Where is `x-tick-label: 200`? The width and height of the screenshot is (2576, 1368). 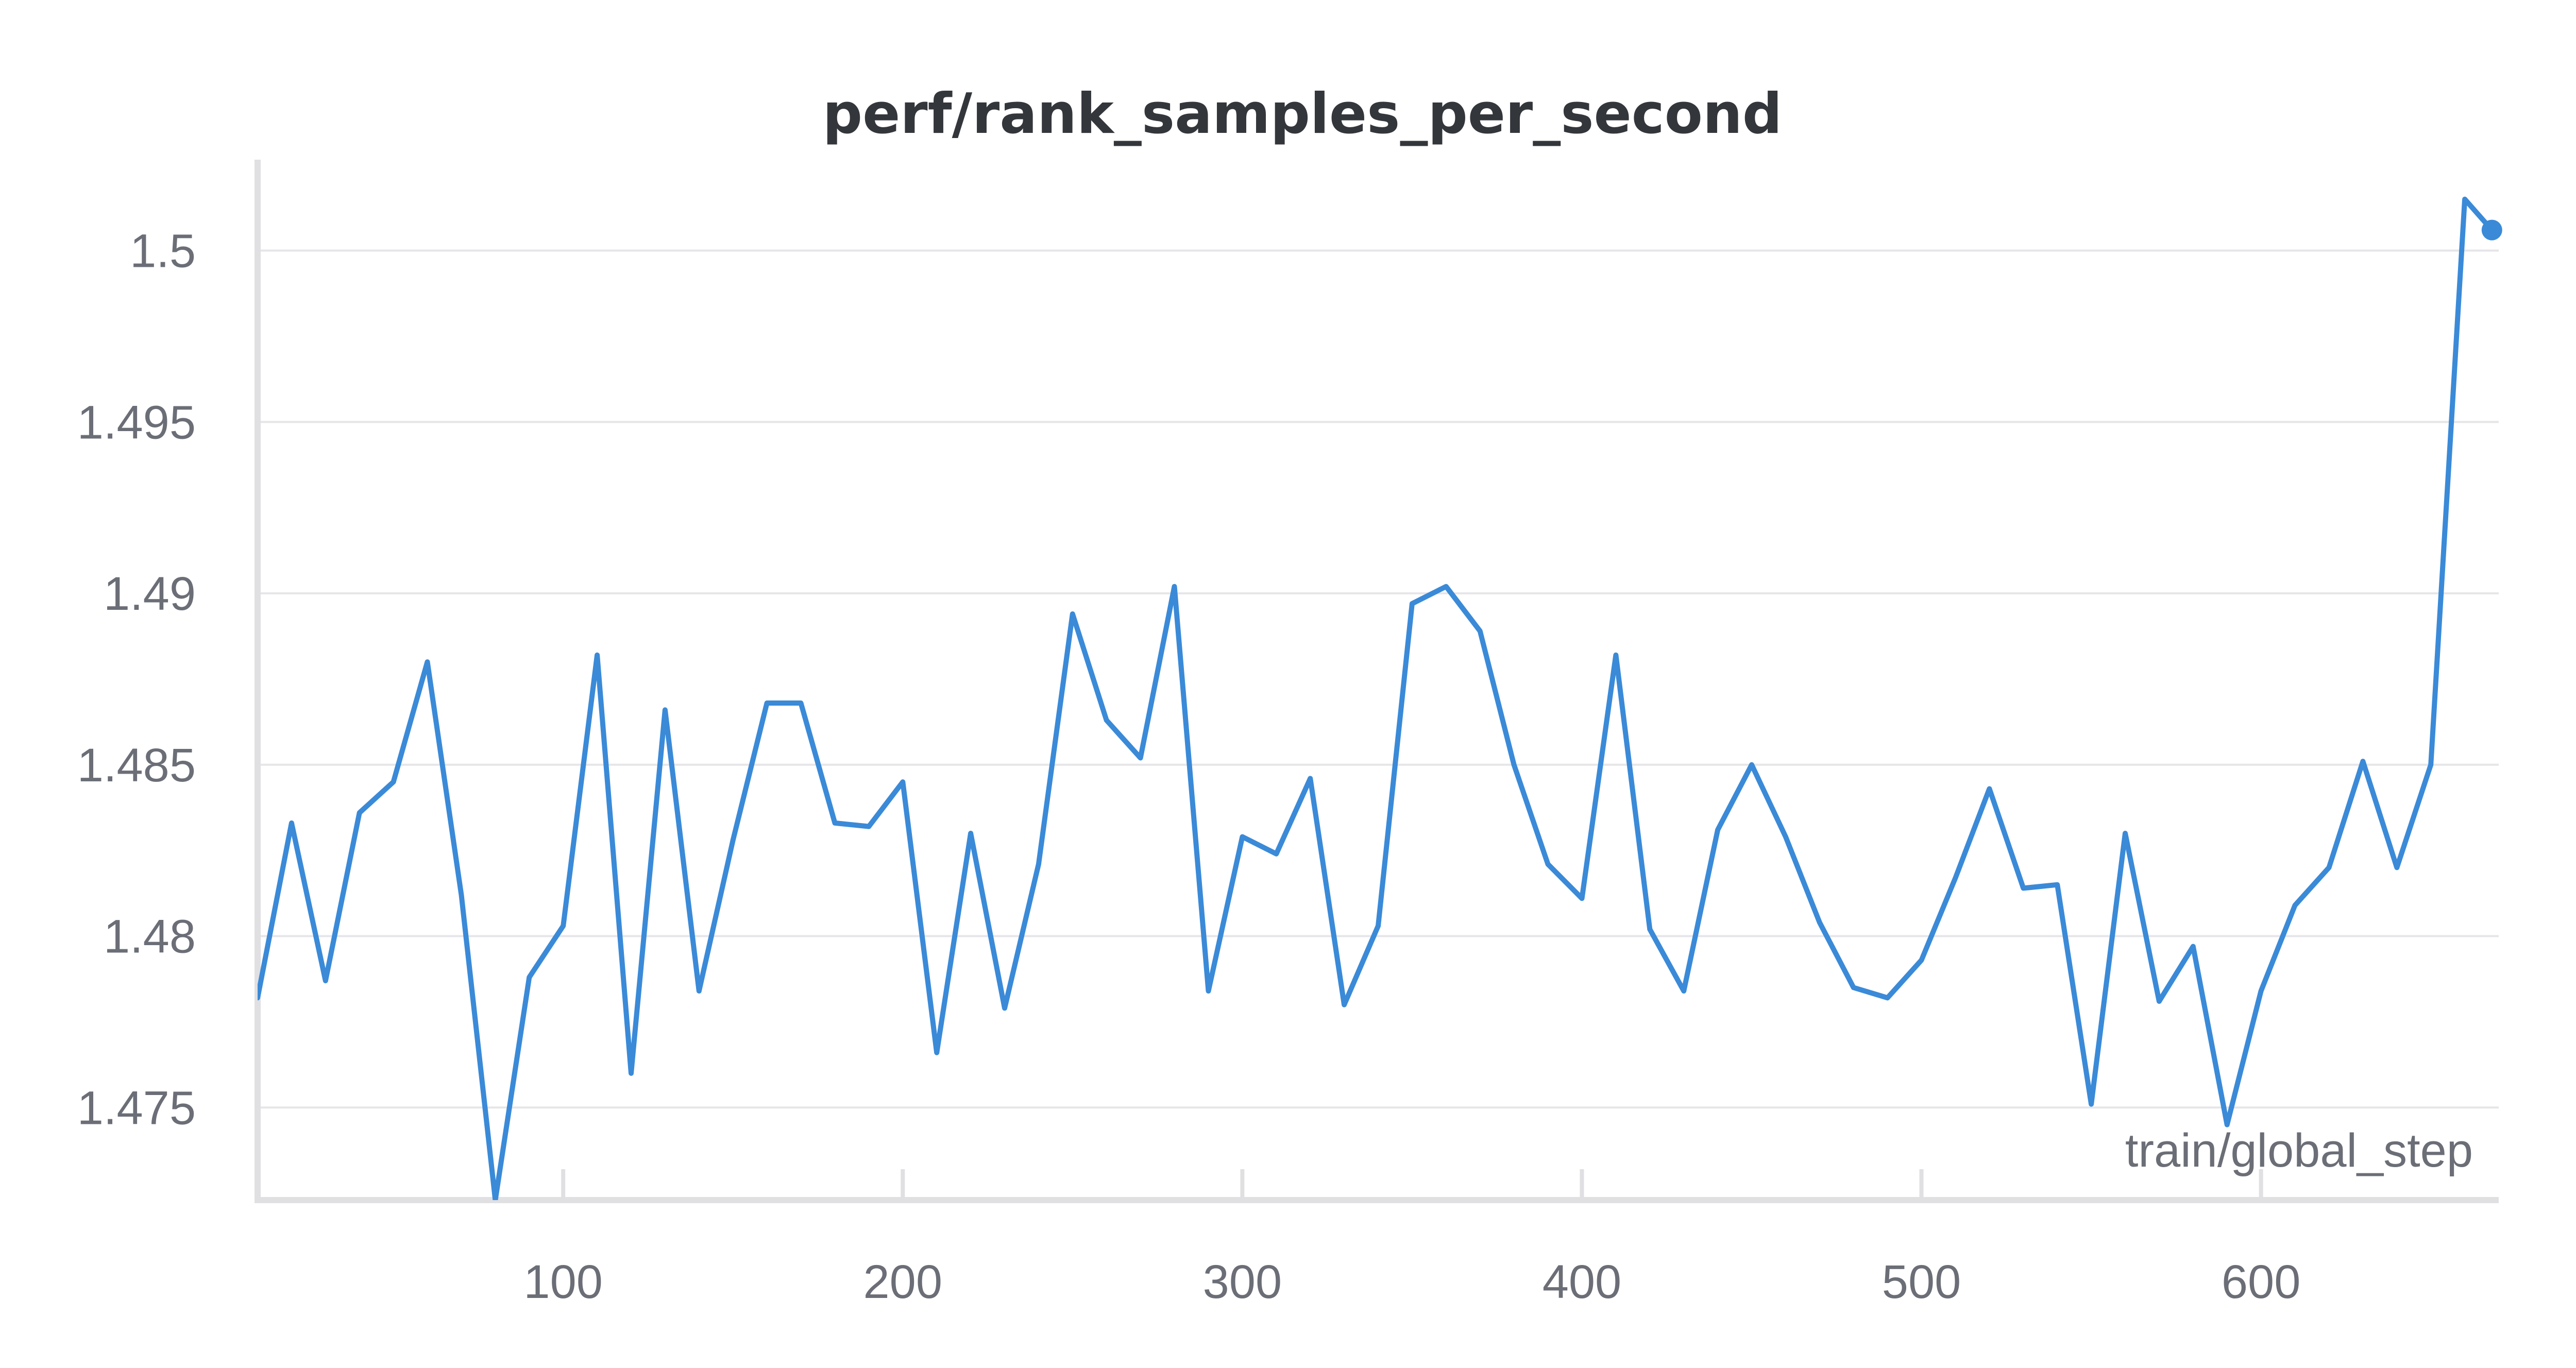 x-tick-label: 200 is located at coordinates (903, 1282).